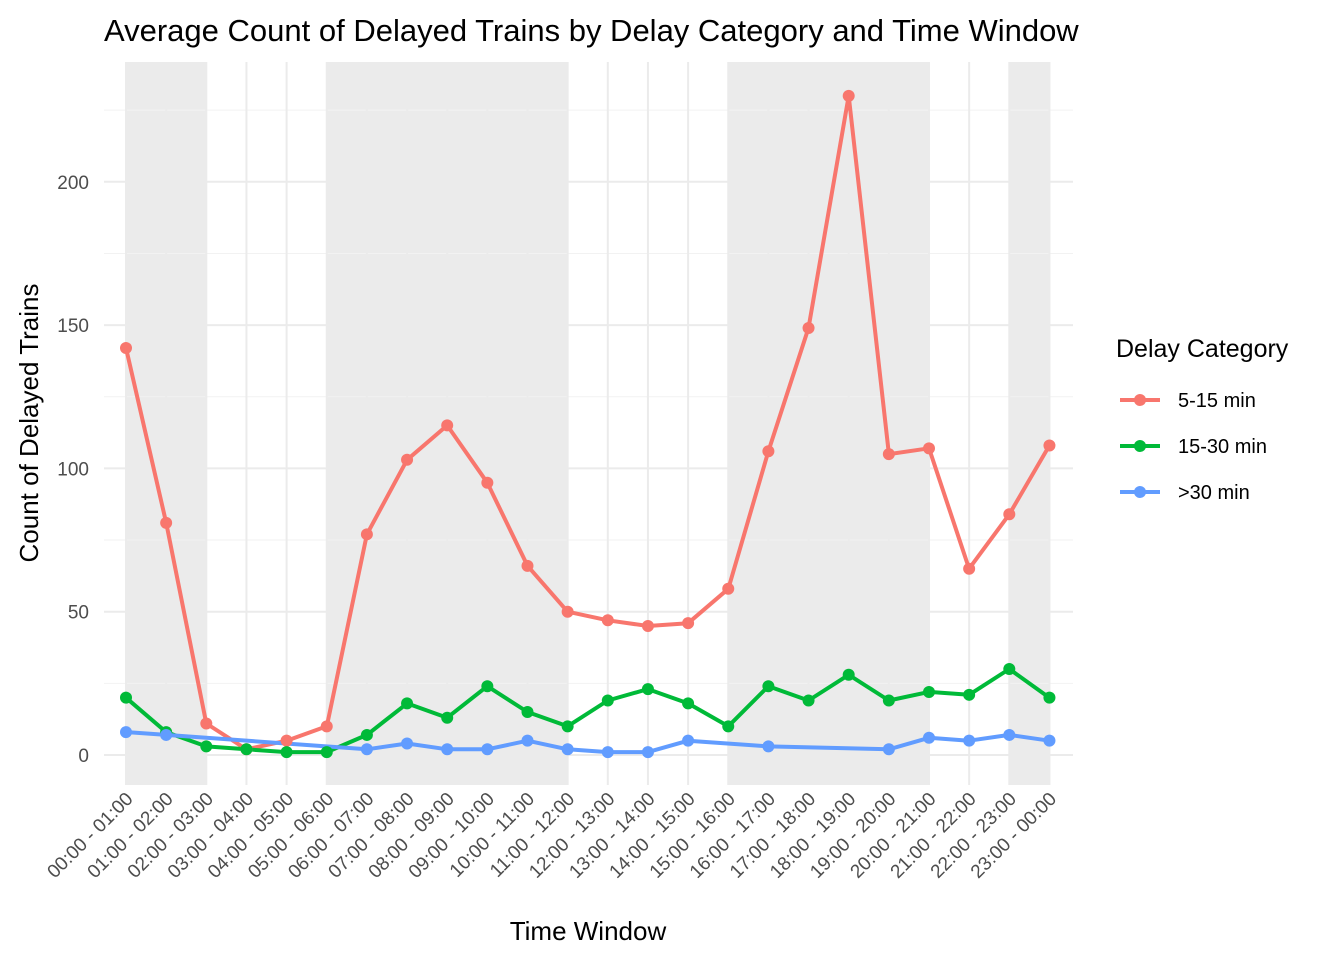  Describe the element at coordinates (73, 326) in the screenshot. I see `y-tick-label: 150` at that location.